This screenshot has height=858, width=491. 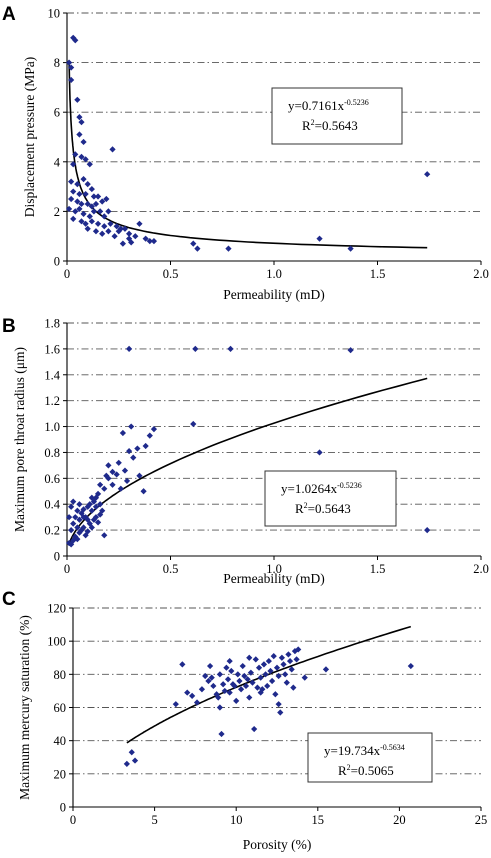 What do you see at coordinates (274, 578) in the screenshot?
I see `x-axis-label: Permeability (mD)` at bounding box center [274, 578].